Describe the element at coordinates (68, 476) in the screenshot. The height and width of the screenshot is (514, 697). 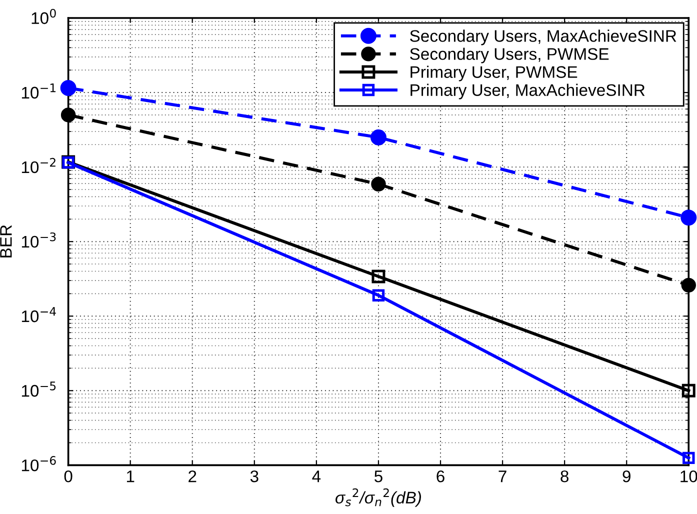
I see `x-tick-label: 0` at that location.